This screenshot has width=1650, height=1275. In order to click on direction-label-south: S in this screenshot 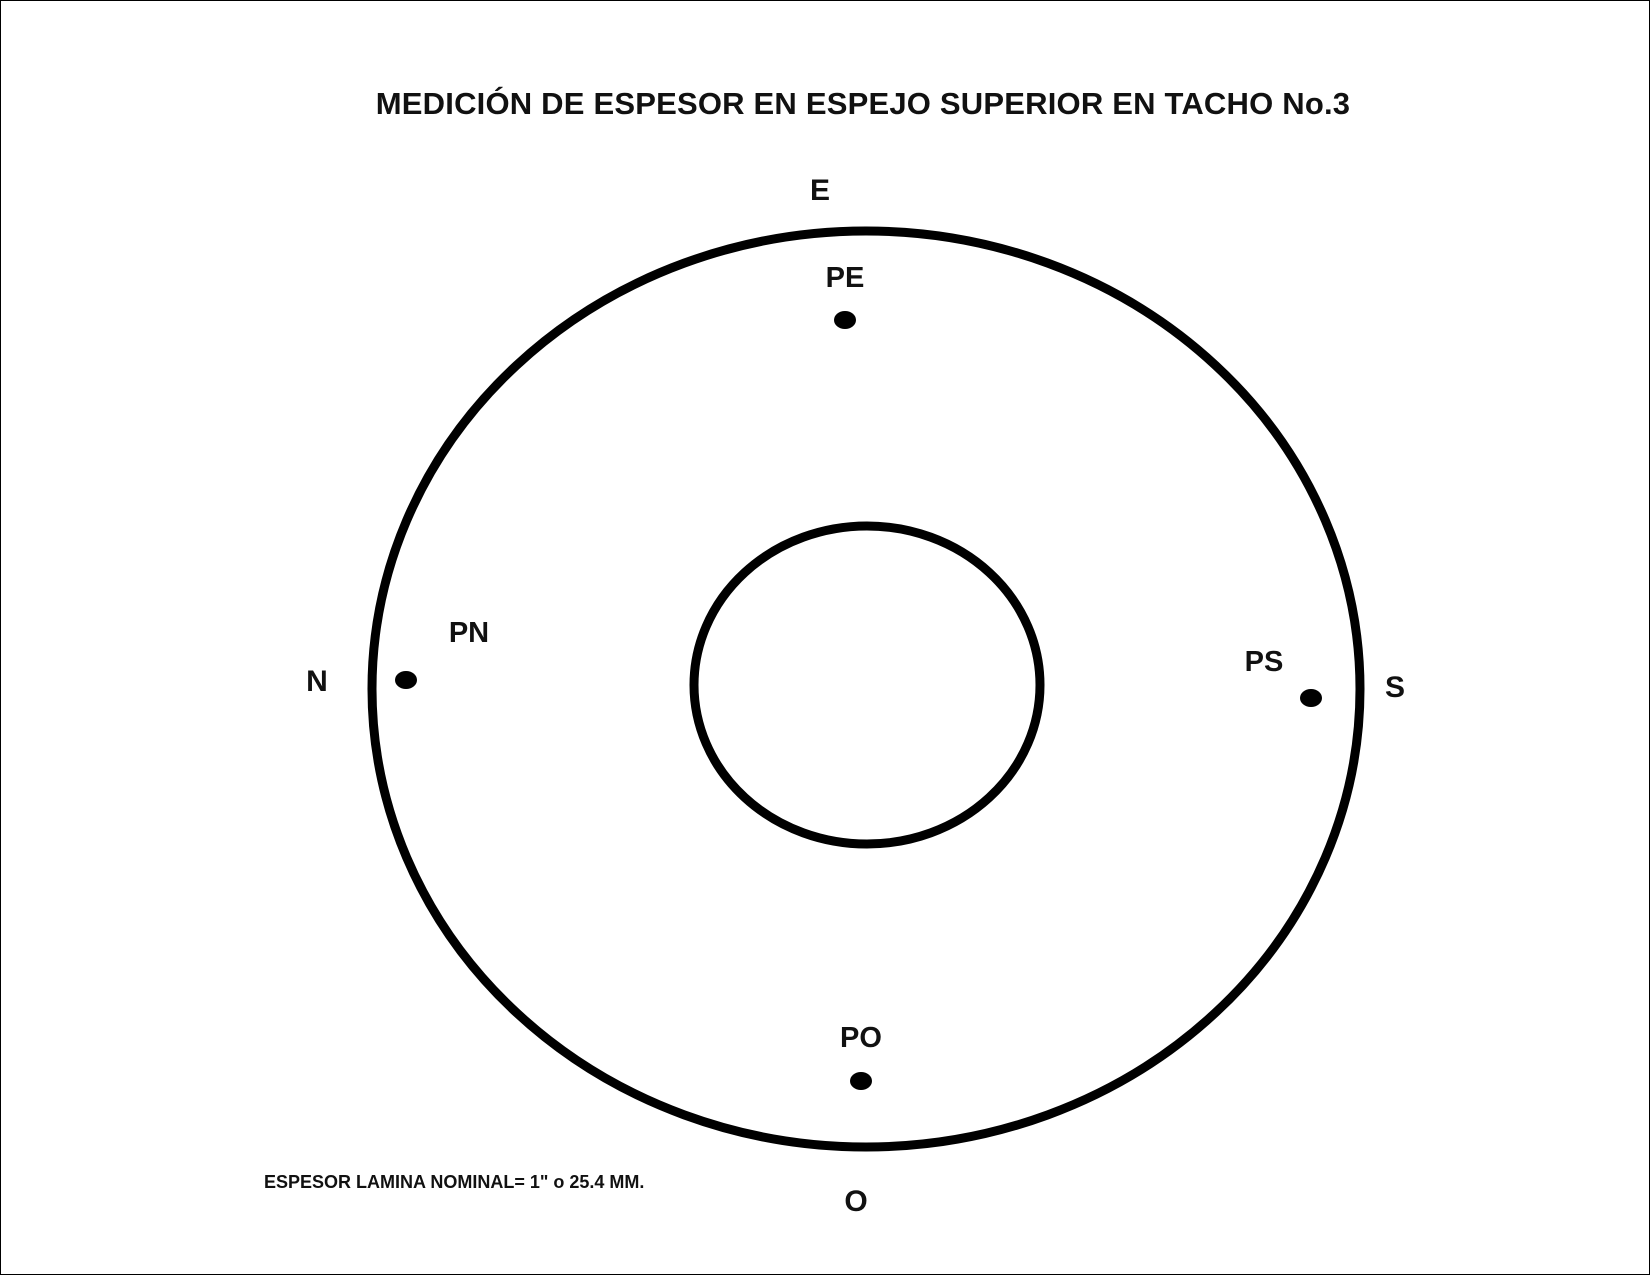, I will do `click(1395, 687)`.